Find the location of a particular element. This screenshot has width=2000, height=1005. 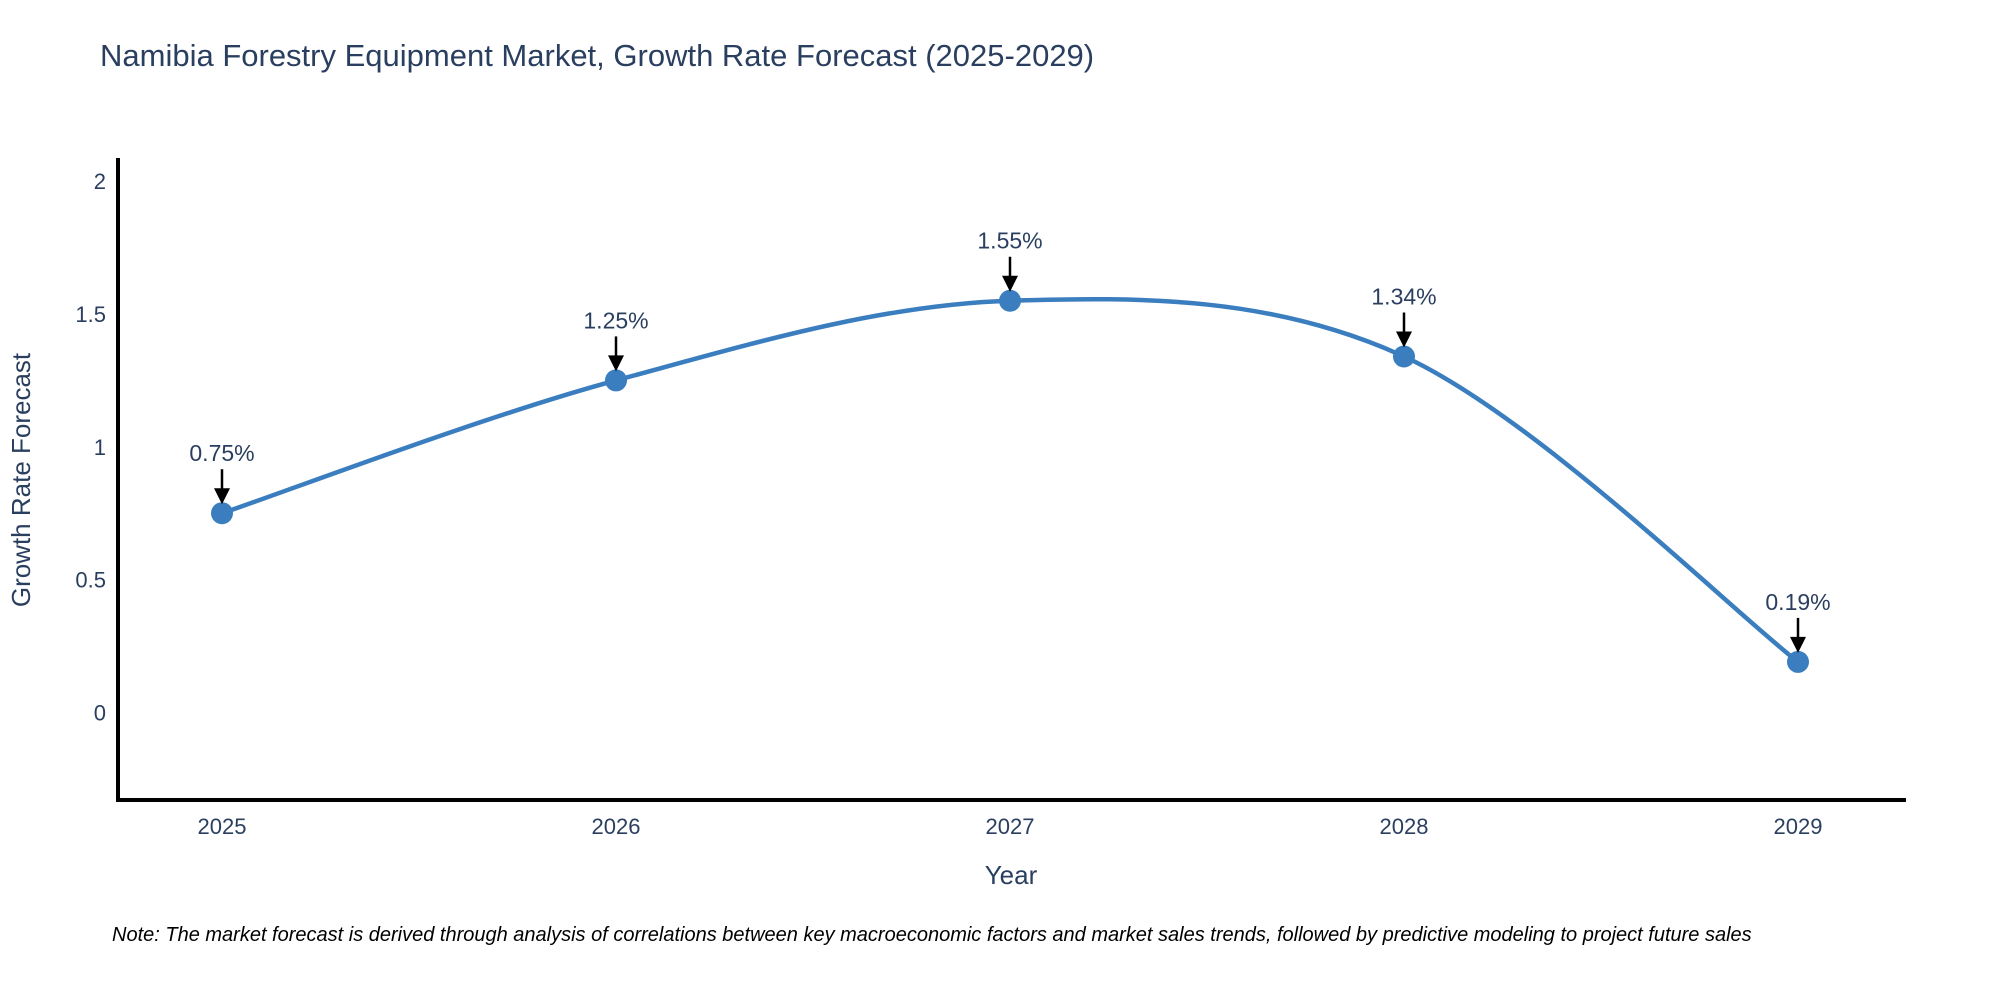

y-axis-title: Growth Rate Forecast is located at coordinates (21, 479).